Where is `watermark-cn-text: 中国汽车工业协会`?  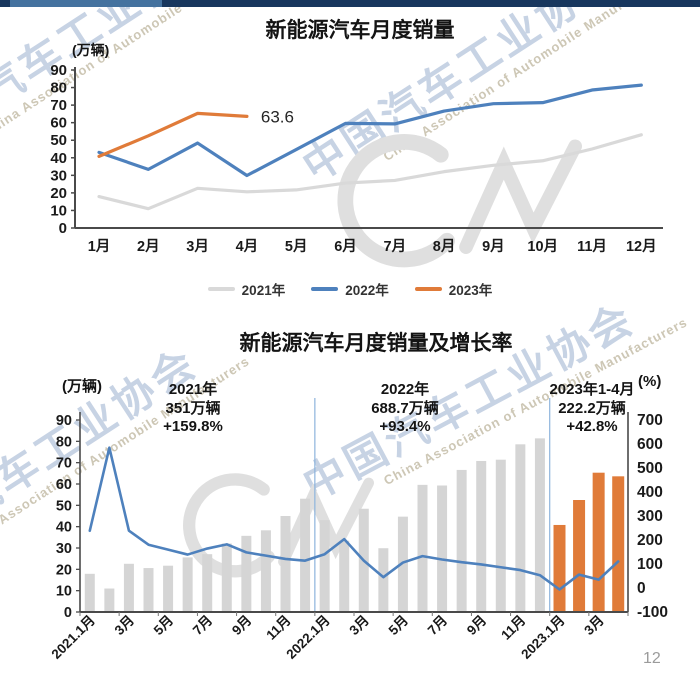
watermark-cn-text: 中国汽车工业协会 is located at coordinates (114, 83).